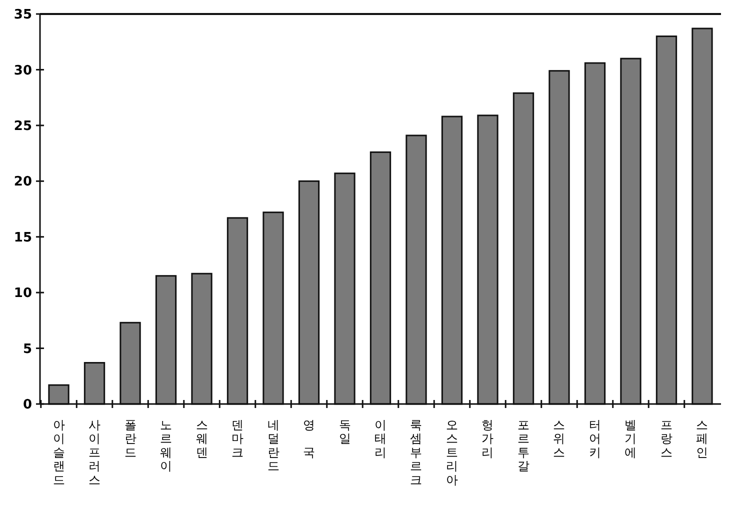 The image size is (729, 505). What do you see at coordinates (27, 405) in the screenshot?
I see `y-tick-label: 0` at bounding box center [27, 405].